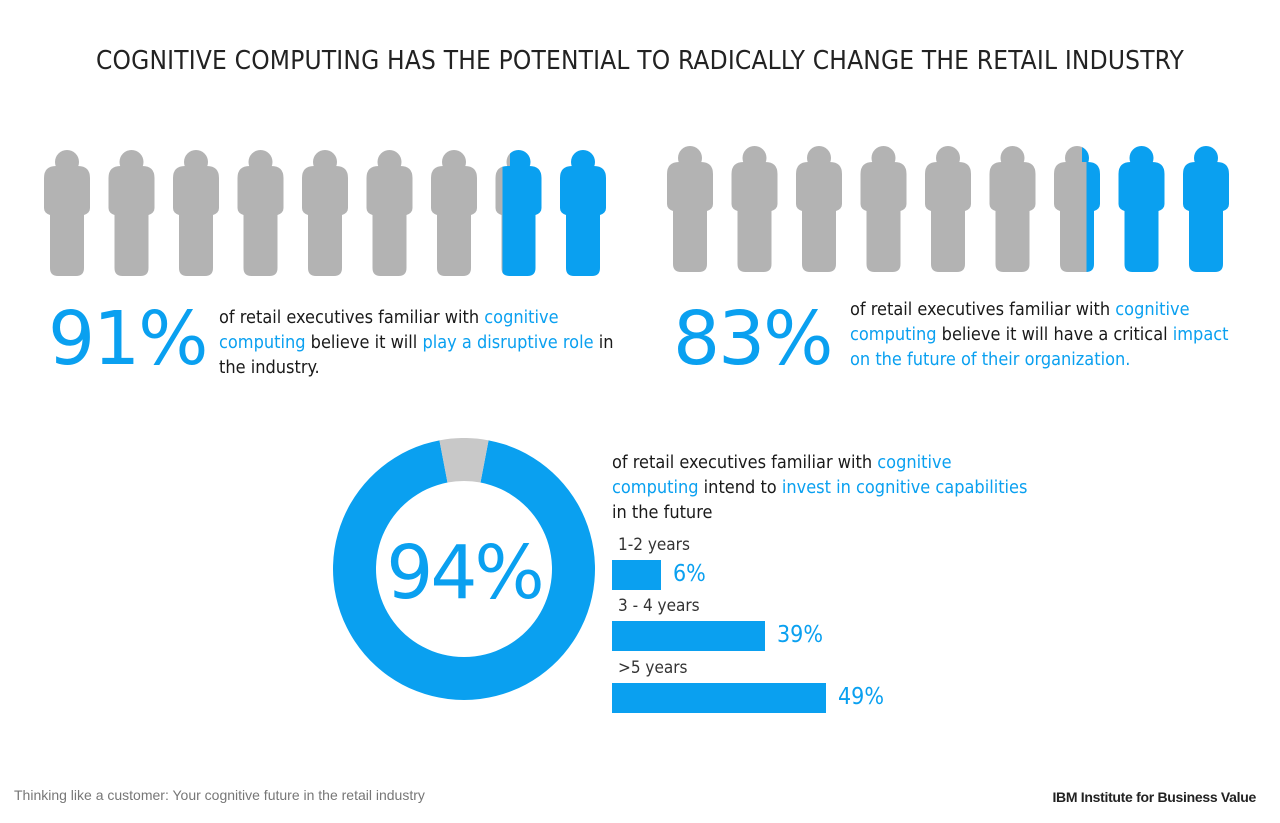 Image resolution: width=1280 pixels, height=823 pixels. Describe the element at coordinates (740, 487) in the screenshot. I see `body-text: intend to` at that location.